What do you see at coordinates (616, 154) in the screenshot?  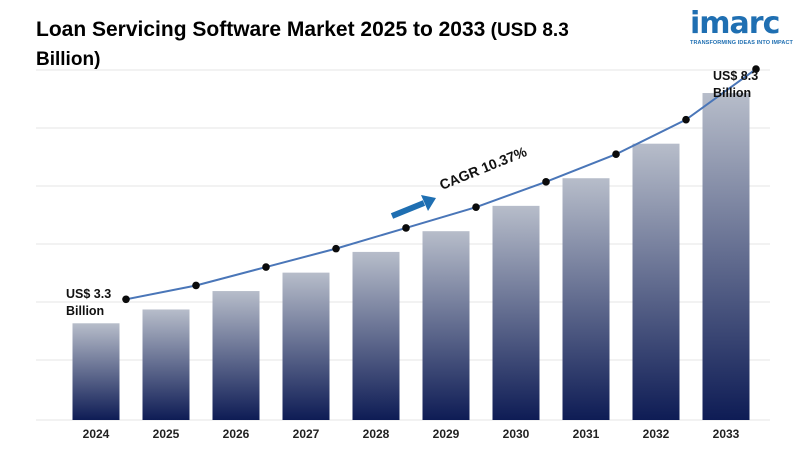 I see `trend-marker-2031` at bounding box center [616, 154].